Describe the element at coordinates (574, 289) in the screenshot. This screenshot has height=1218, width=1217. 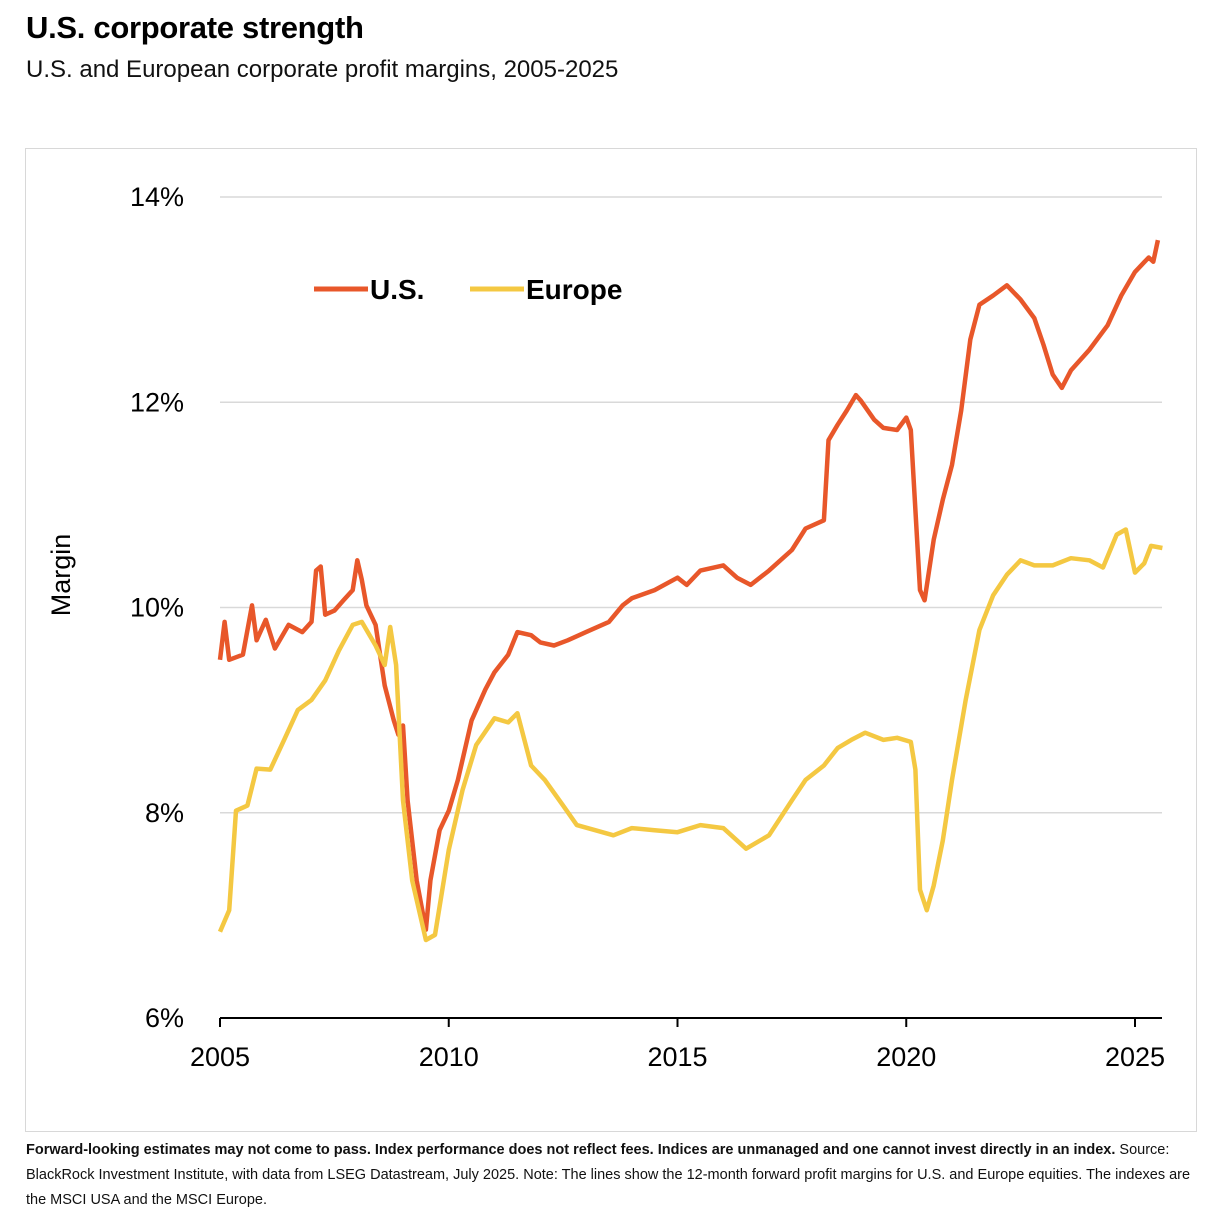
I see `legend-label: Europe` at that location.